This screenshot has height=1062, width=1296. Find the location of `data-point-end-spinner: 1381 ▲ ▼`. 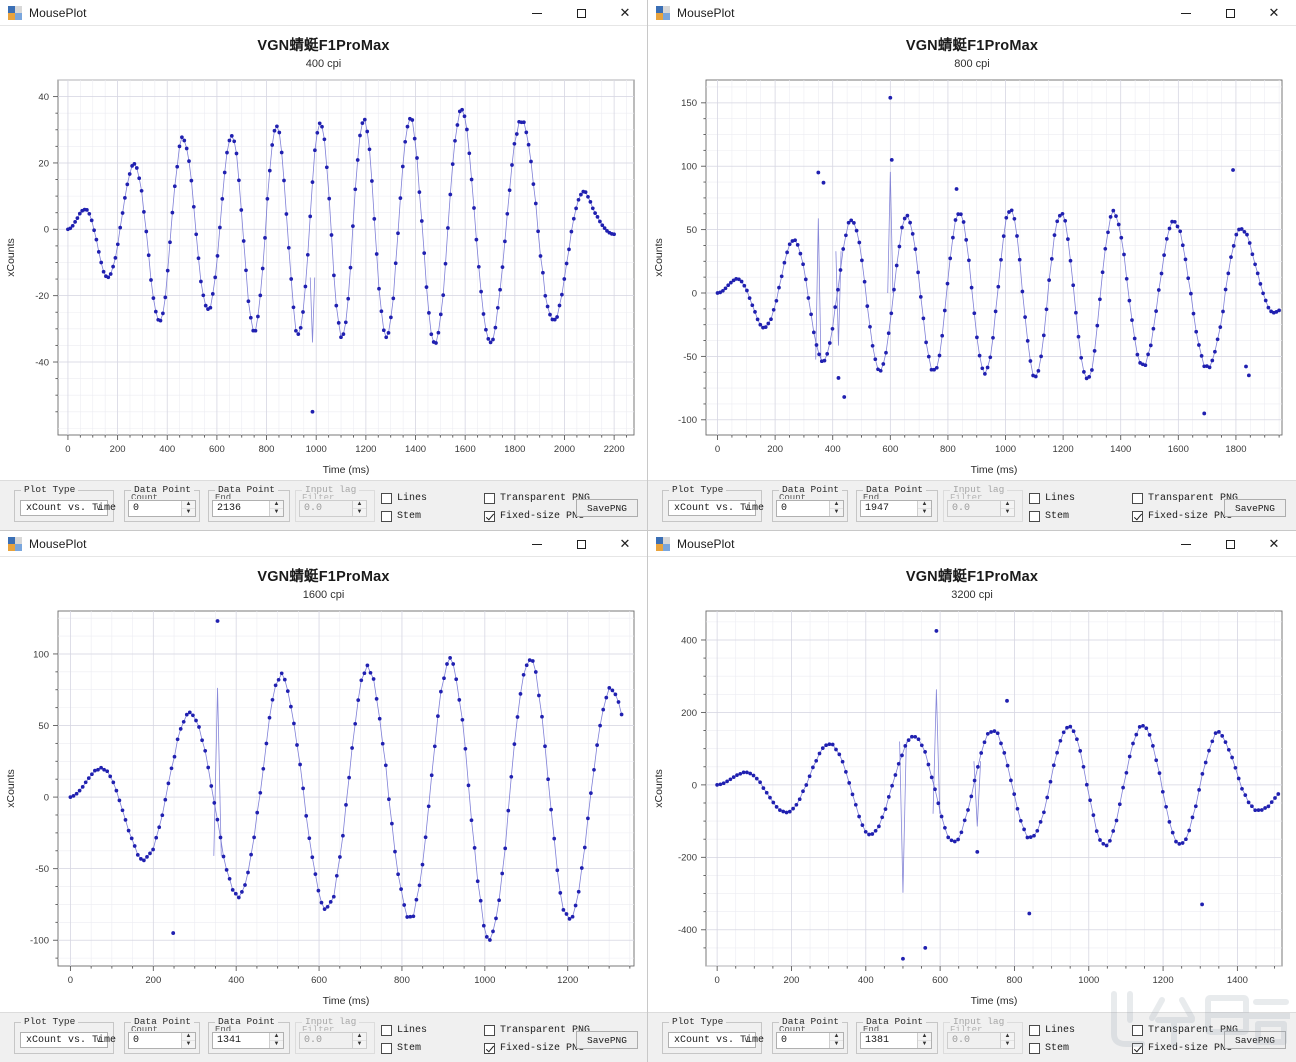

data-point-end-spinner: 1381 ▲ ▼ is located at coordinates (896, 1040).